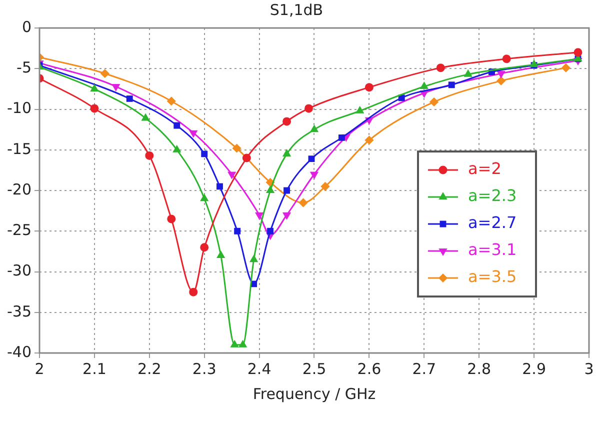  I want to click on y-tick-label: -25, so click(19, 230).